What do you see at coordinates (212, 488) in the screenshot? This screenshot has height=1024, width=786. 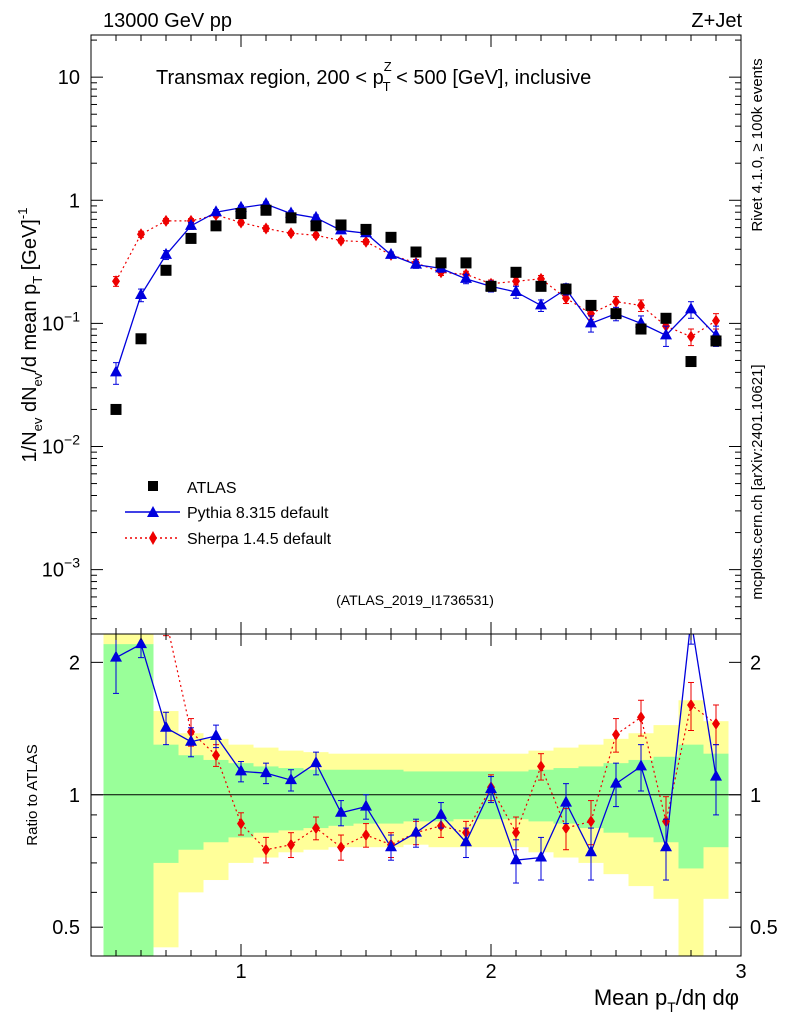 I see `legend-label-atlas: ATLAS` at bounding box center [212, 488].